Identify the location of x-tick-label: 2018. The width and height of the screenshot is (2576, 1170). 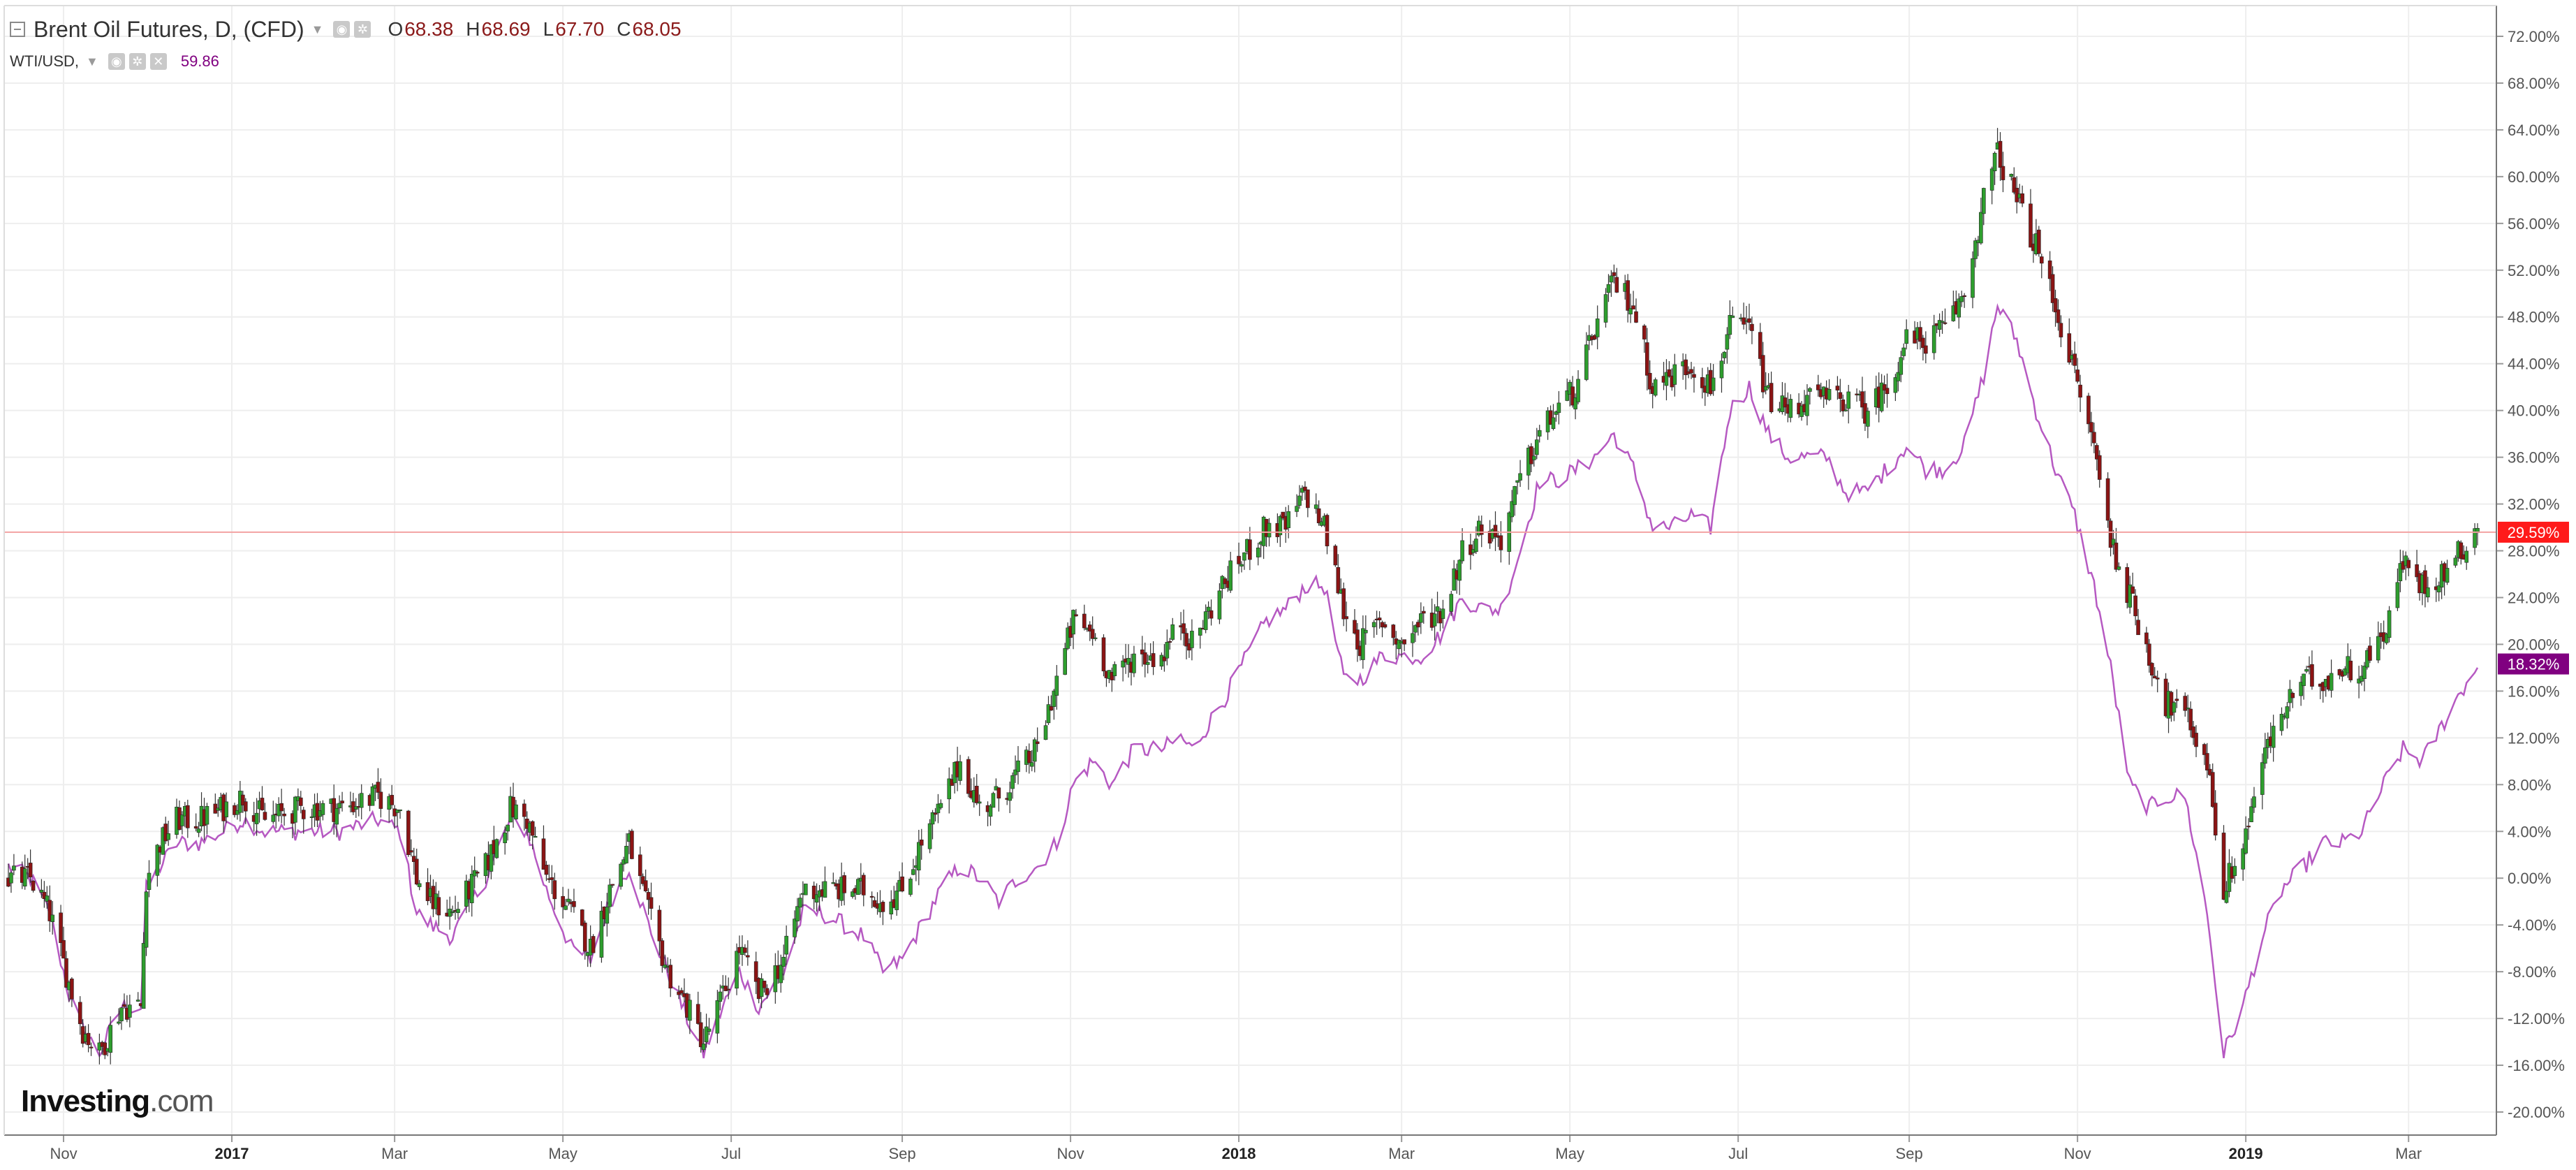
(1239, 1153).